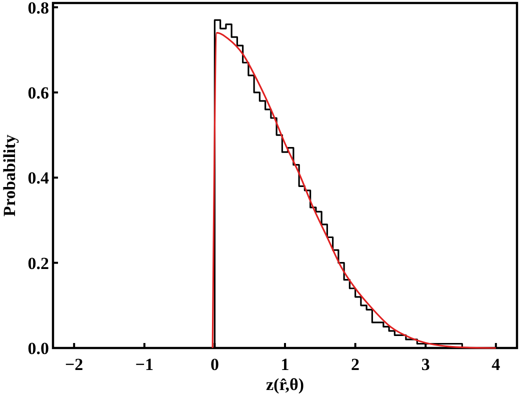  Describe the element at coordinates (285, 364) in the screenshot. I see `x-tick-label: 1` at that location.